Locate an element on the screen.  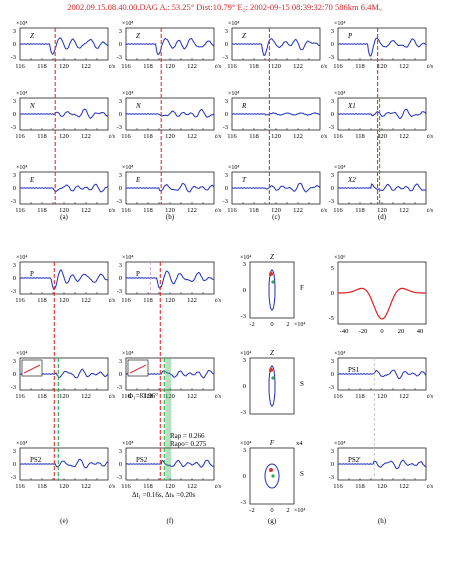
x-tick-label: 2 is located at coordinates (287, 324).